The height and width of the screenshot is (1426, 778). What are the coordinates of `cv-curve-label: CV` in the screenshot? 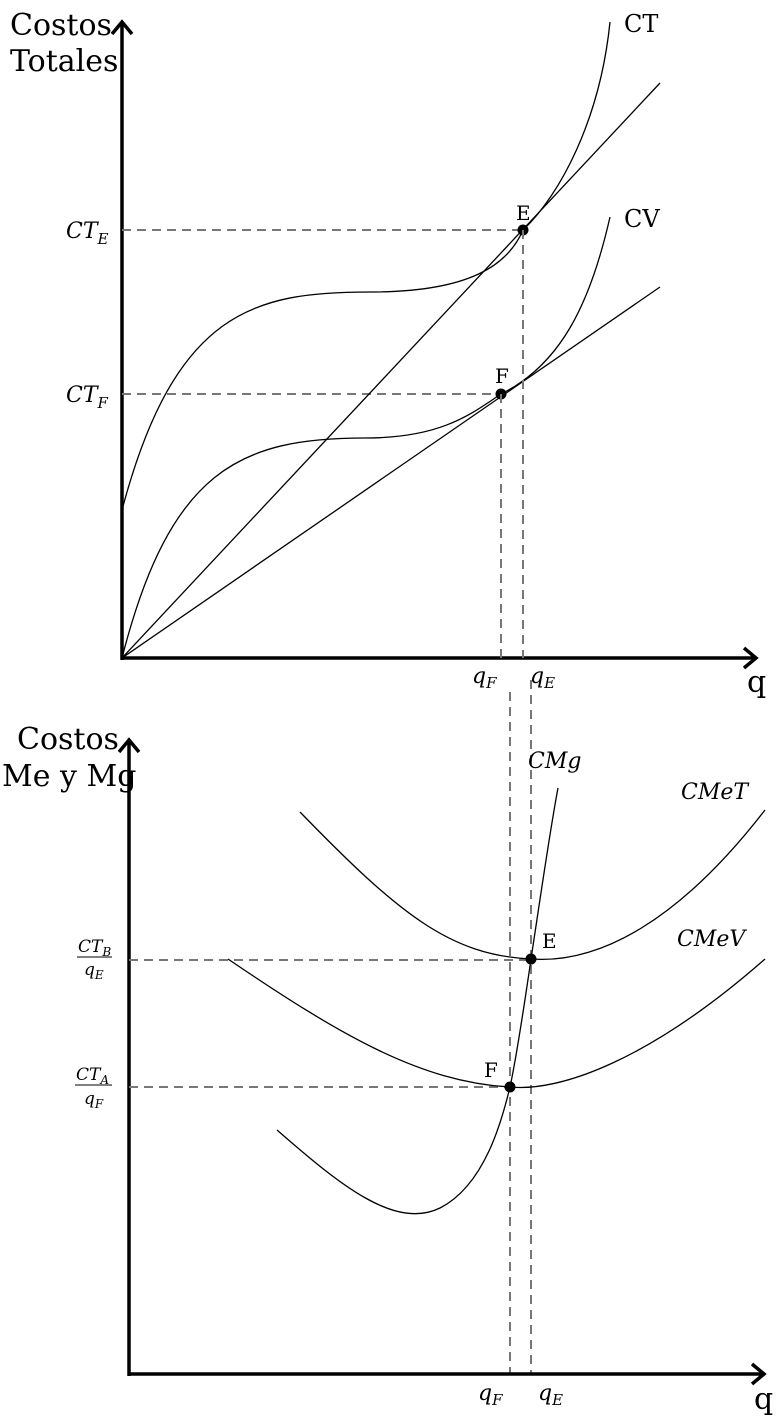 It's located at (642, 219).